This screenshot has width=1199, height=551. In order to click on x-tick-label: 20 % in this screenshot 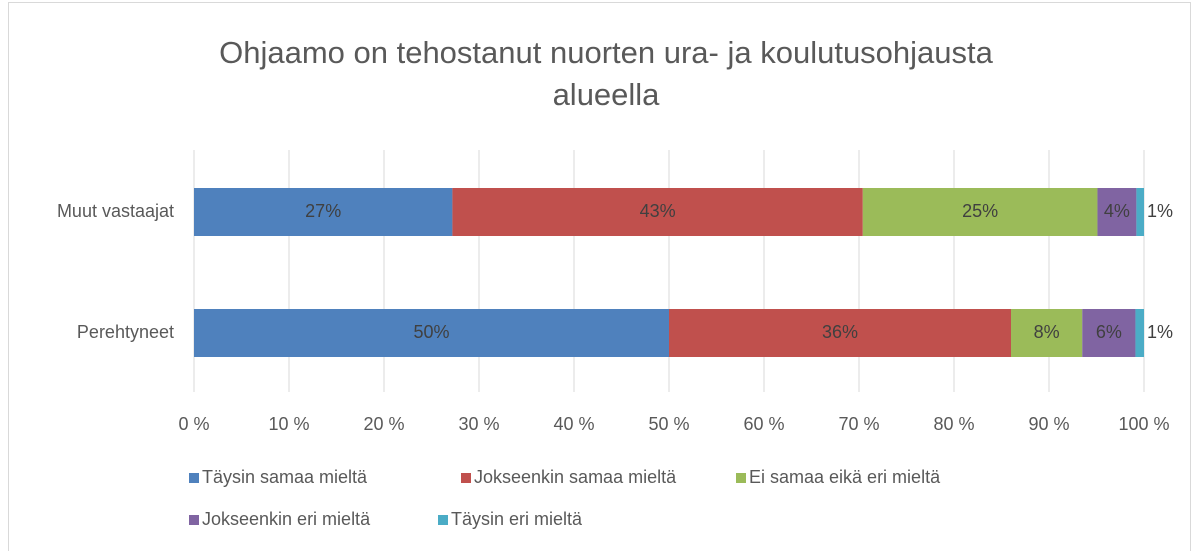, I will do `click(383, 424)`.